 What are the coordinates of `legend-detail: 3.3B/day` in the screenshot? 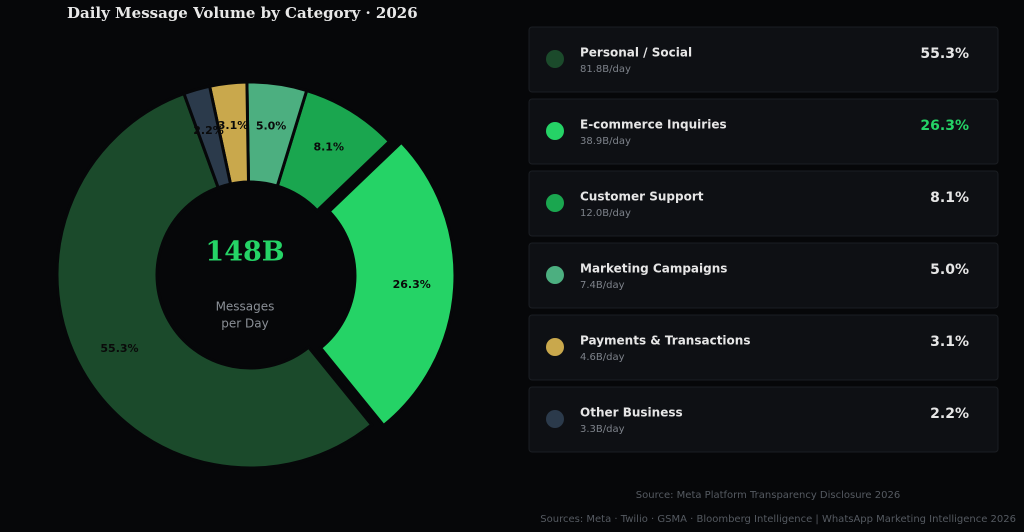 It's located at (602, 429).